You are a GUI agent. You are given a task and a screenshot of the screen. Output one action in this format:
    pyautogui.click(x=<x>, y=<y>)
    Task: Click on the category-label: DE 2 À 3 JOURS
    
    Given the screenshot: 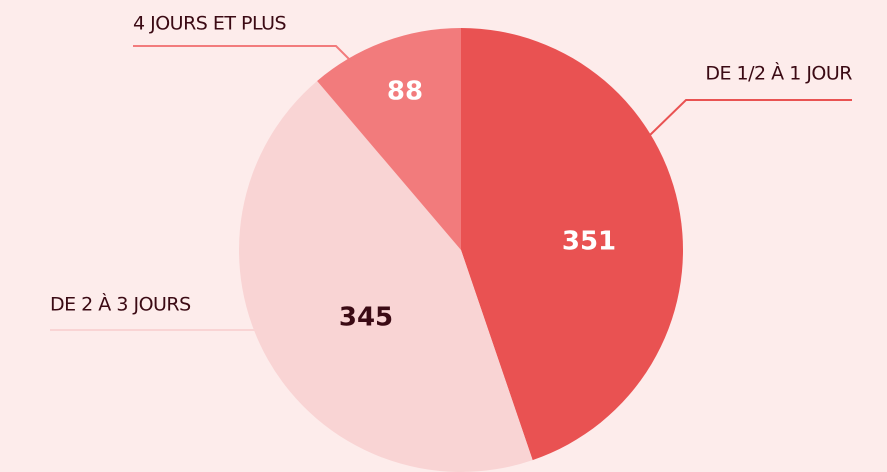 What is the action you would take?
    pyautogui.click(x=120, y=304)
    